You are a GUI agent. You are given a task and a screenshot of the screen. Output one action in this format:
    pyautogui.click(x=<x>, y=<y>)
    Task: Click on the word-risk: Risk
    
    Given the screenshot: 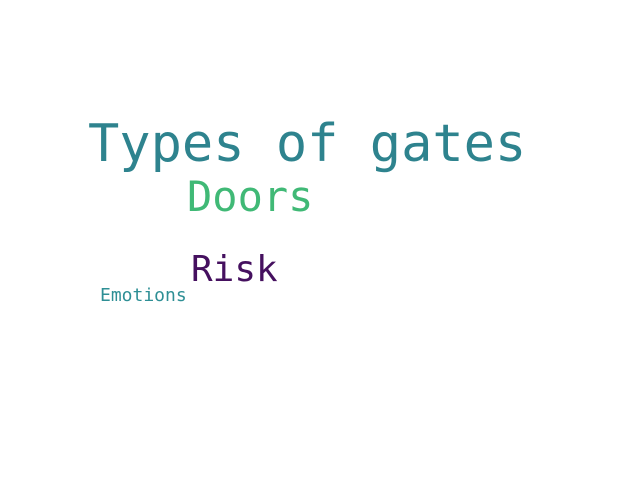 What is the action you would take?
    pyautogui.click(x=234, y=269)
    